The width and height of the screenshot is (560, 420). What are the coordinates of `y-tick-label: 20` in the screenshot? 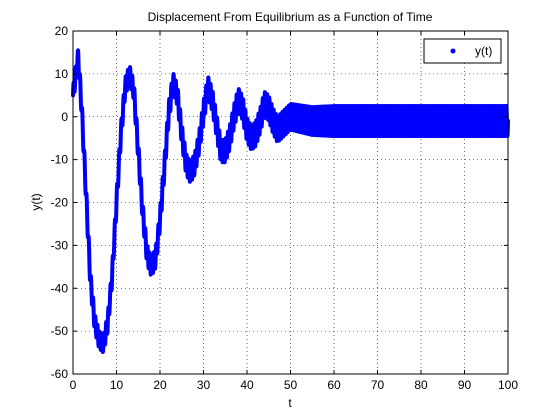 It's located at (62, 31).